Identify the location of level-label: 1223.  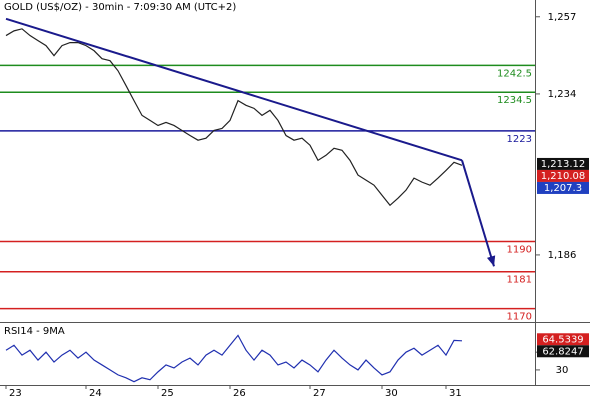
(519, 139).